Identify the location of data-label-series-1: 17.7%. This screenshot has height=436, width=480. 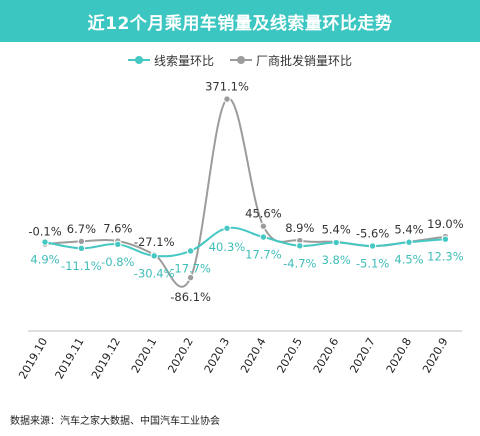
(263, 255).